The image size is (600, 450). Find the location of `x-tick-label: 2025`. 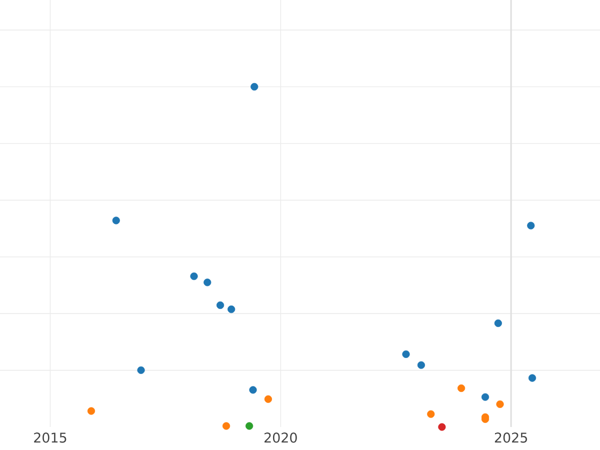

x-tick-label: 2025 is located at coordinates (510, 437).